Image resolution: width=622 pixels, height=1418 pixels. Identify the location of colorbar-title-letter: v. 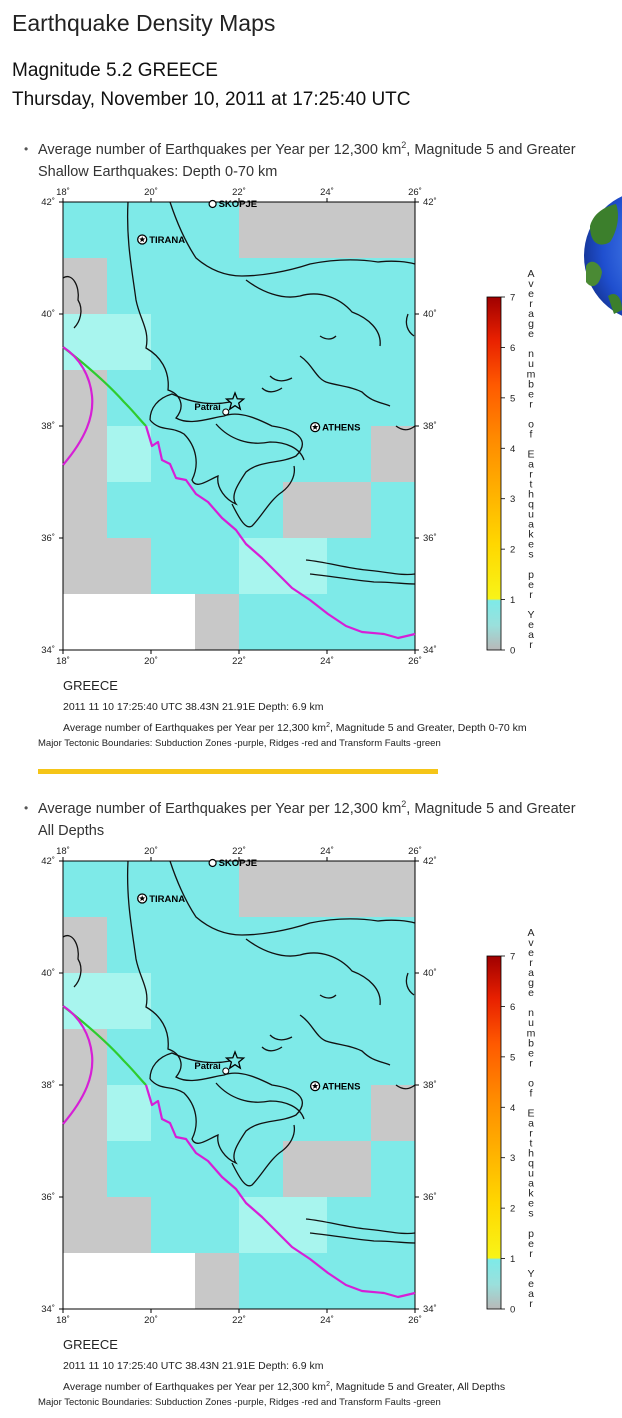
(531, 943).